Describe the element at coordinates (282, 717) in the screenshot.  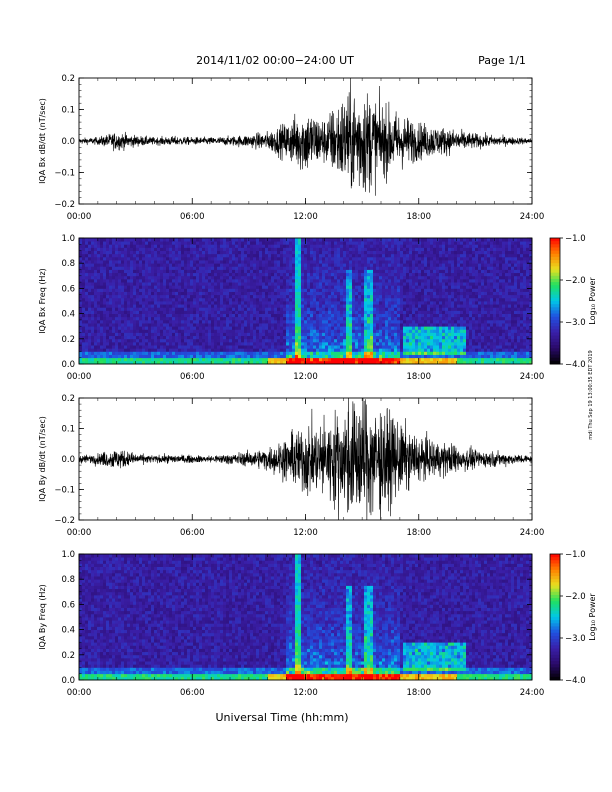
I see `x-axis-label: Universal Time (hh:mm)` at that location.